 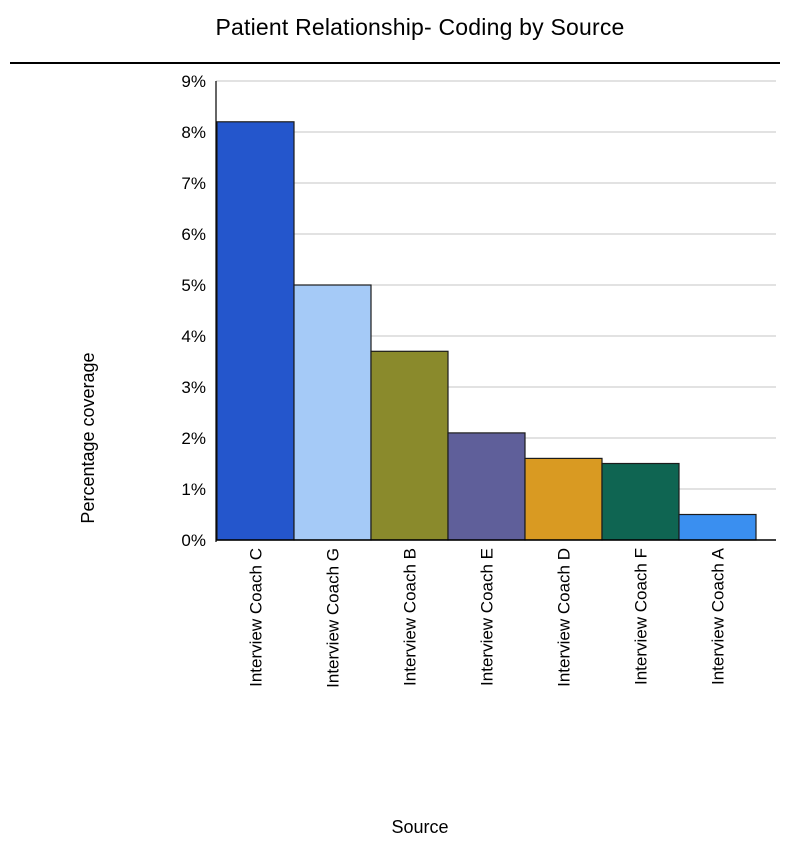 I want to click on y-tick-label: 0%, so click(x=193, y=540).